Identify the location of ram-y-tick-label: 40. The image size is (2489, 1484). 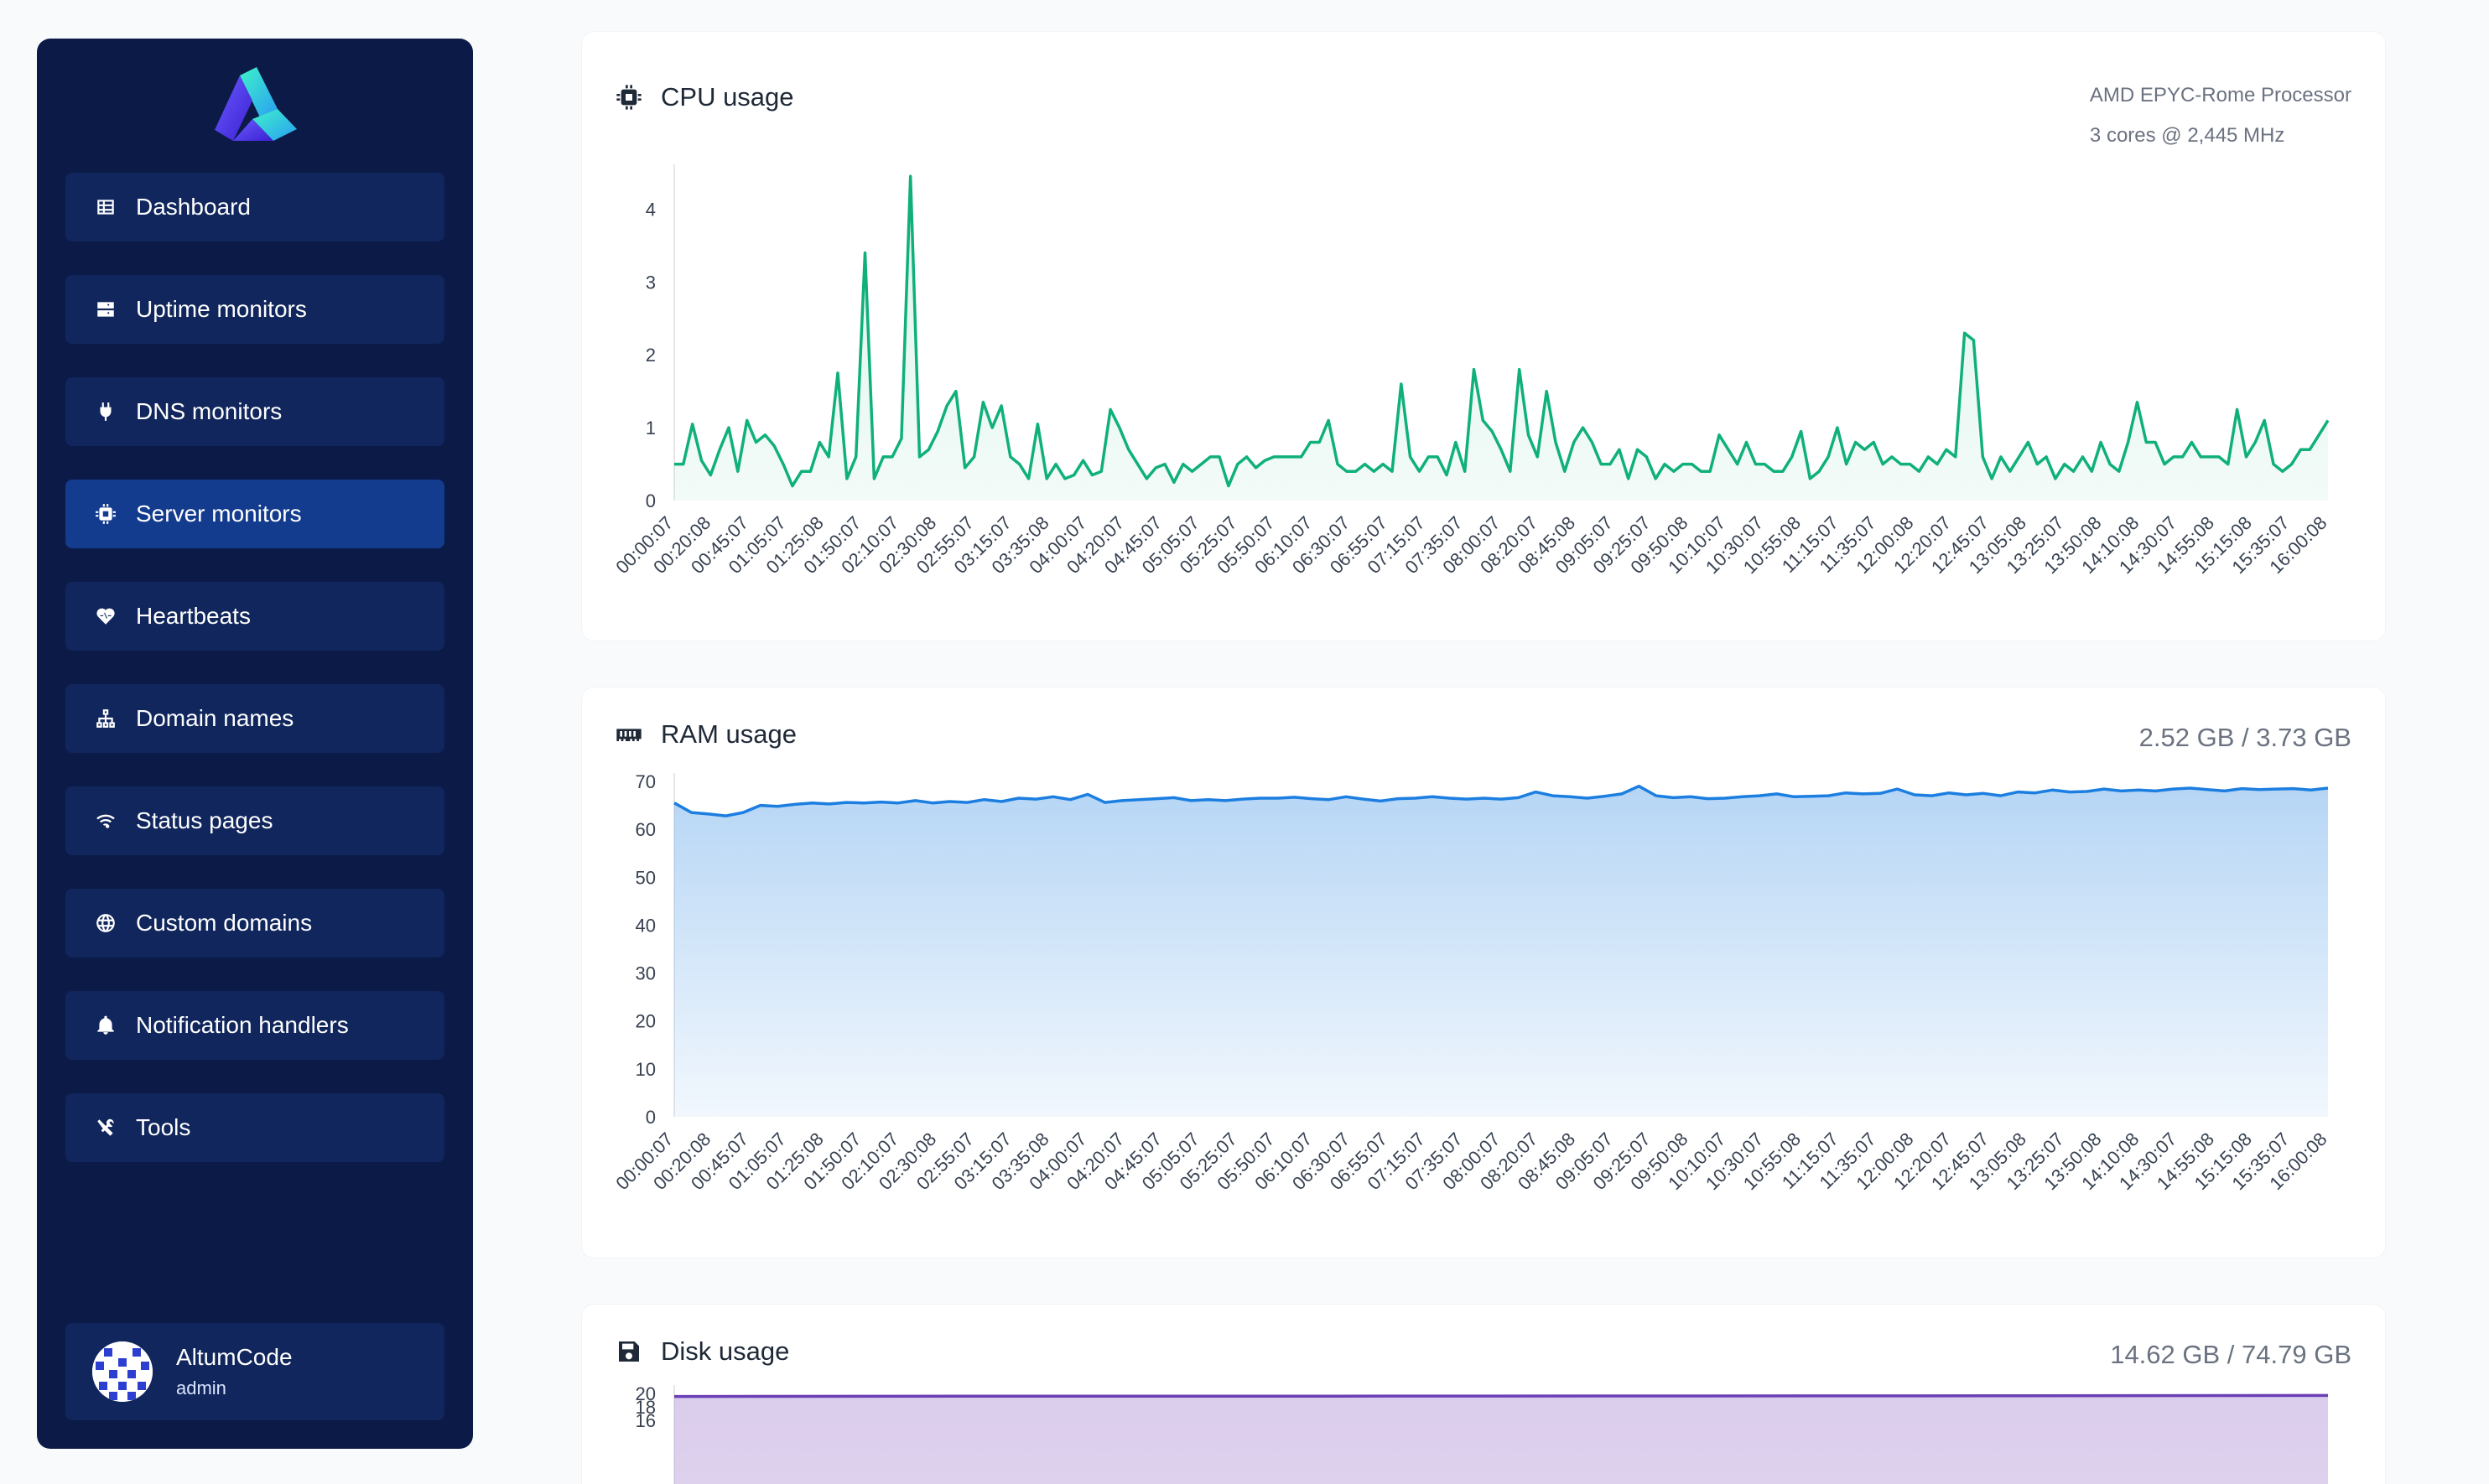
(646, 925).